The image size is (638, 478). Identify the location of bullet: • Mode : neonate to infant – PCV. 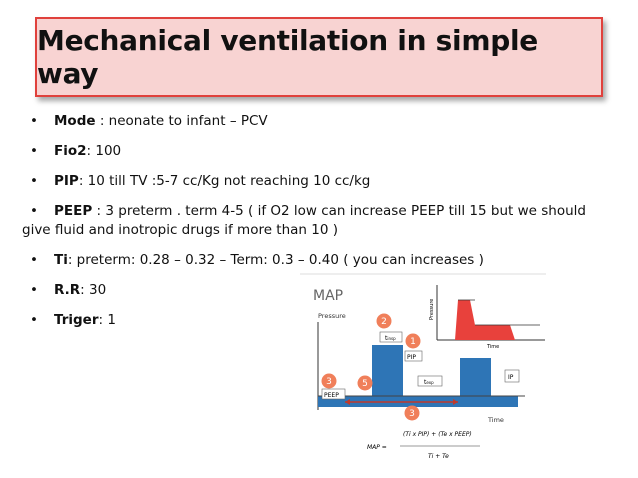
(317, 121).